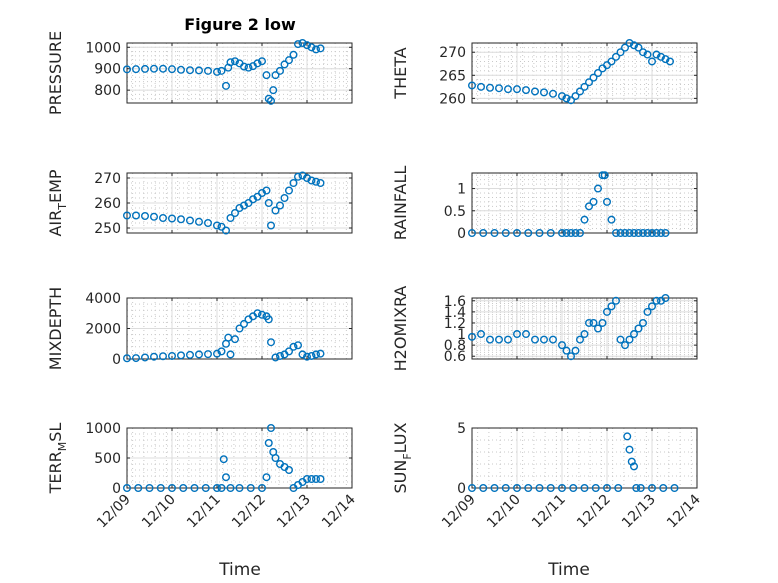  What do you see at coordinates (240, 24) in the screenshot?
I see `figure-title: Figure 2 low` at bounding box center [240, 24].